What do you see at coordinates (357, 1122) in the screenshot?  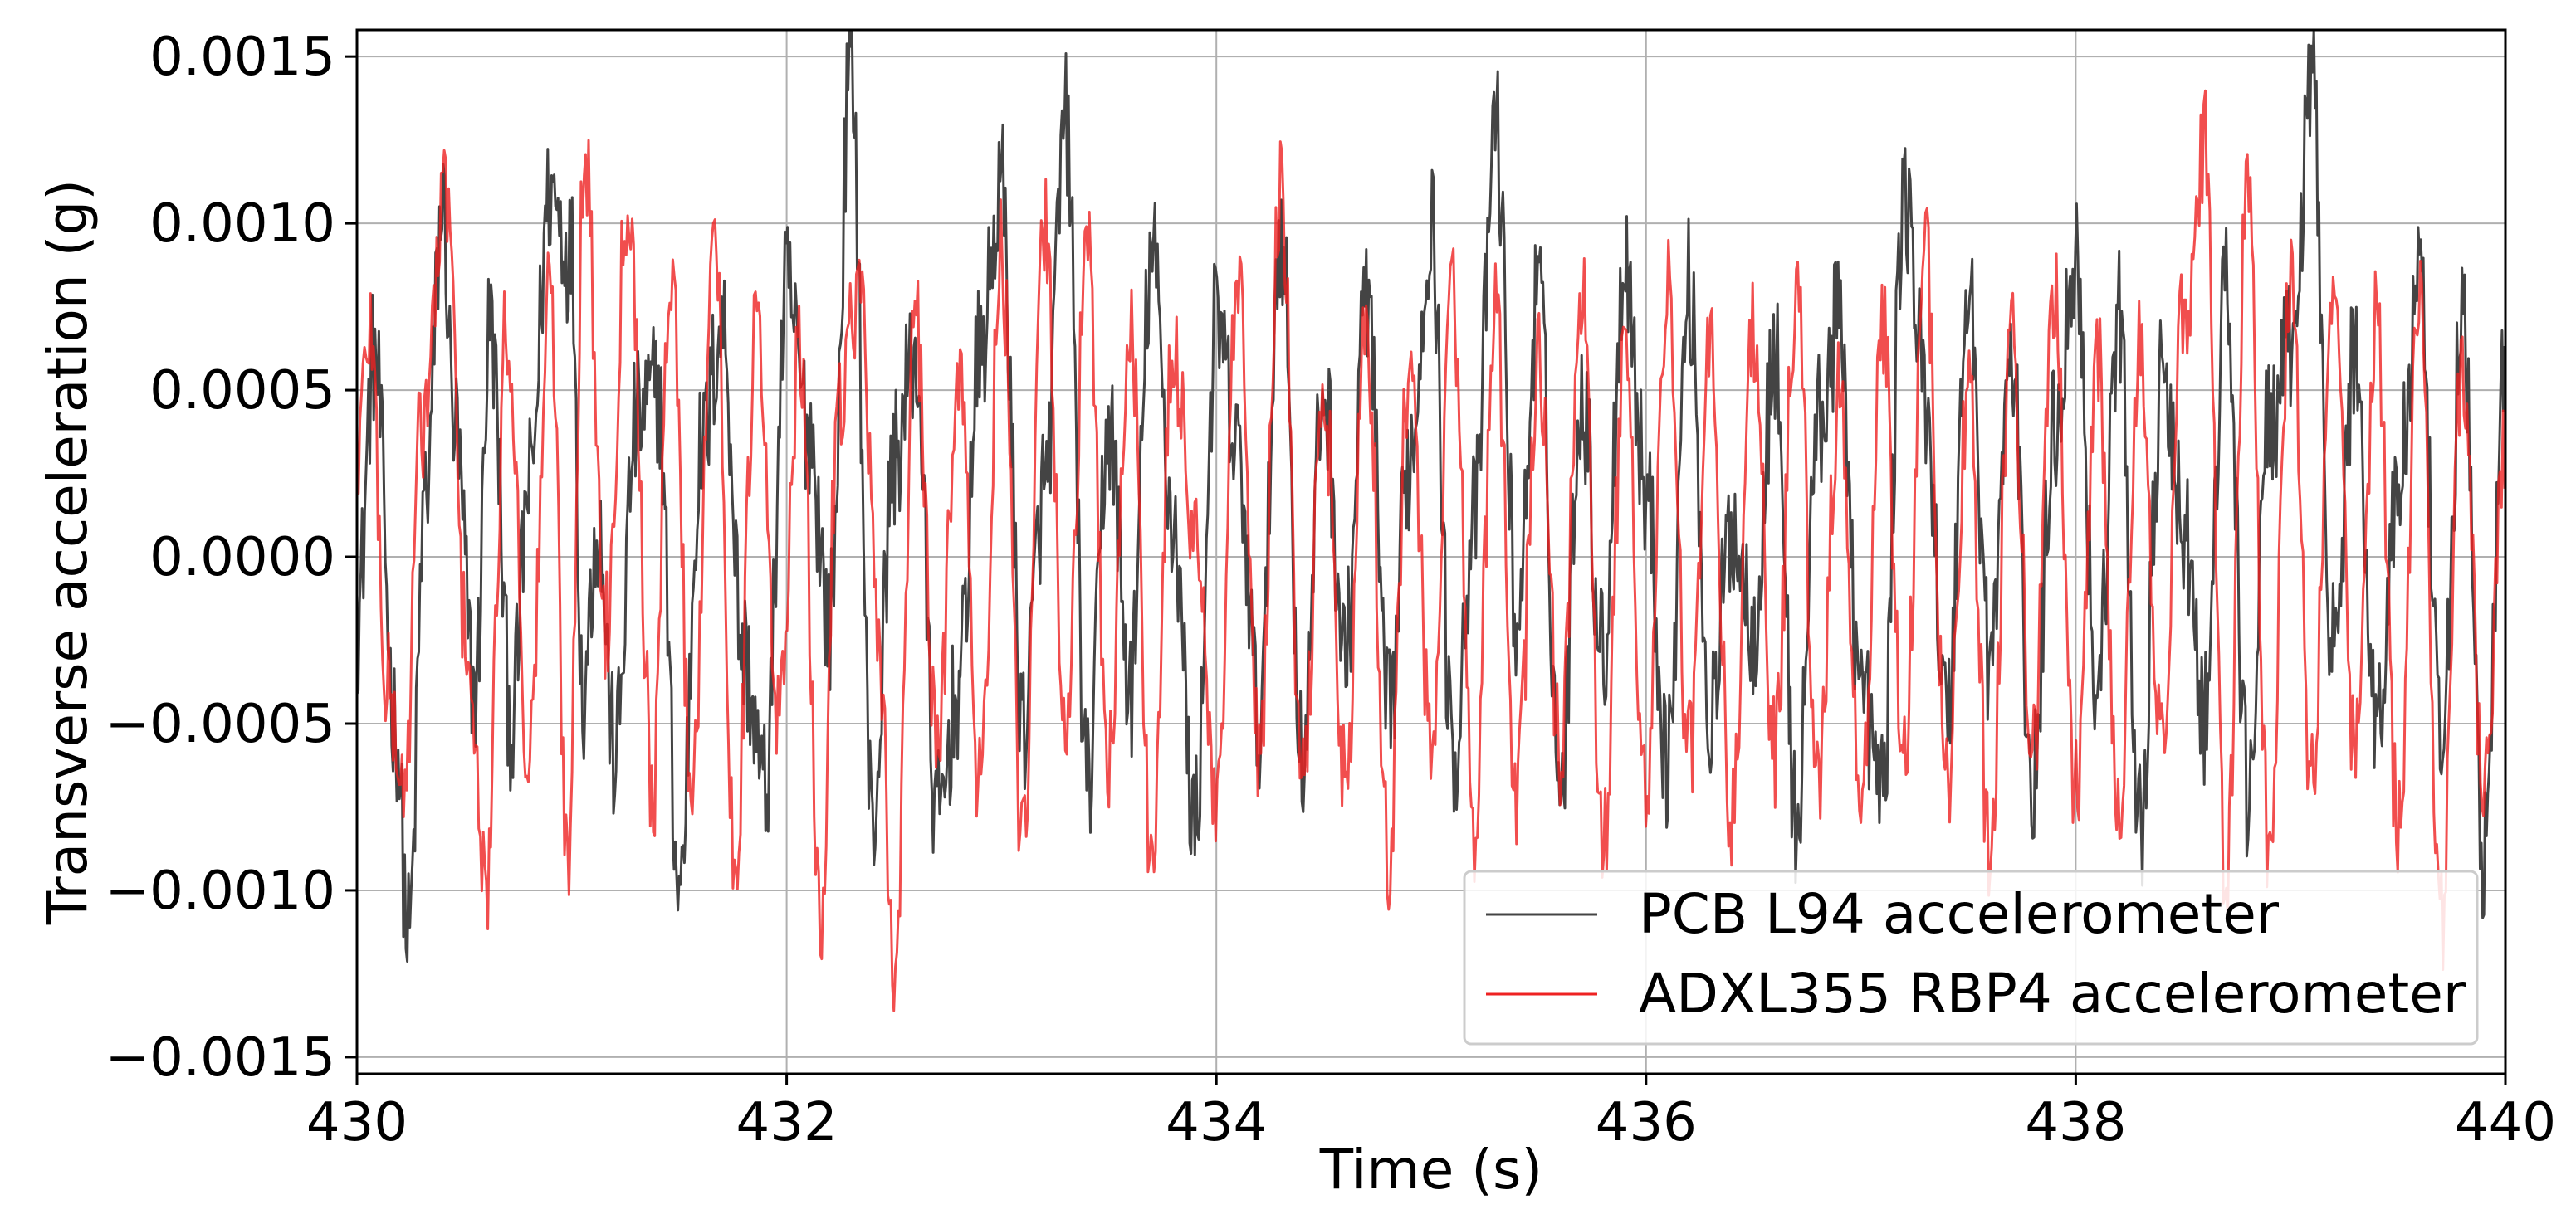 I see `x-tick-label: 430` at bounding box center [357, 1122].